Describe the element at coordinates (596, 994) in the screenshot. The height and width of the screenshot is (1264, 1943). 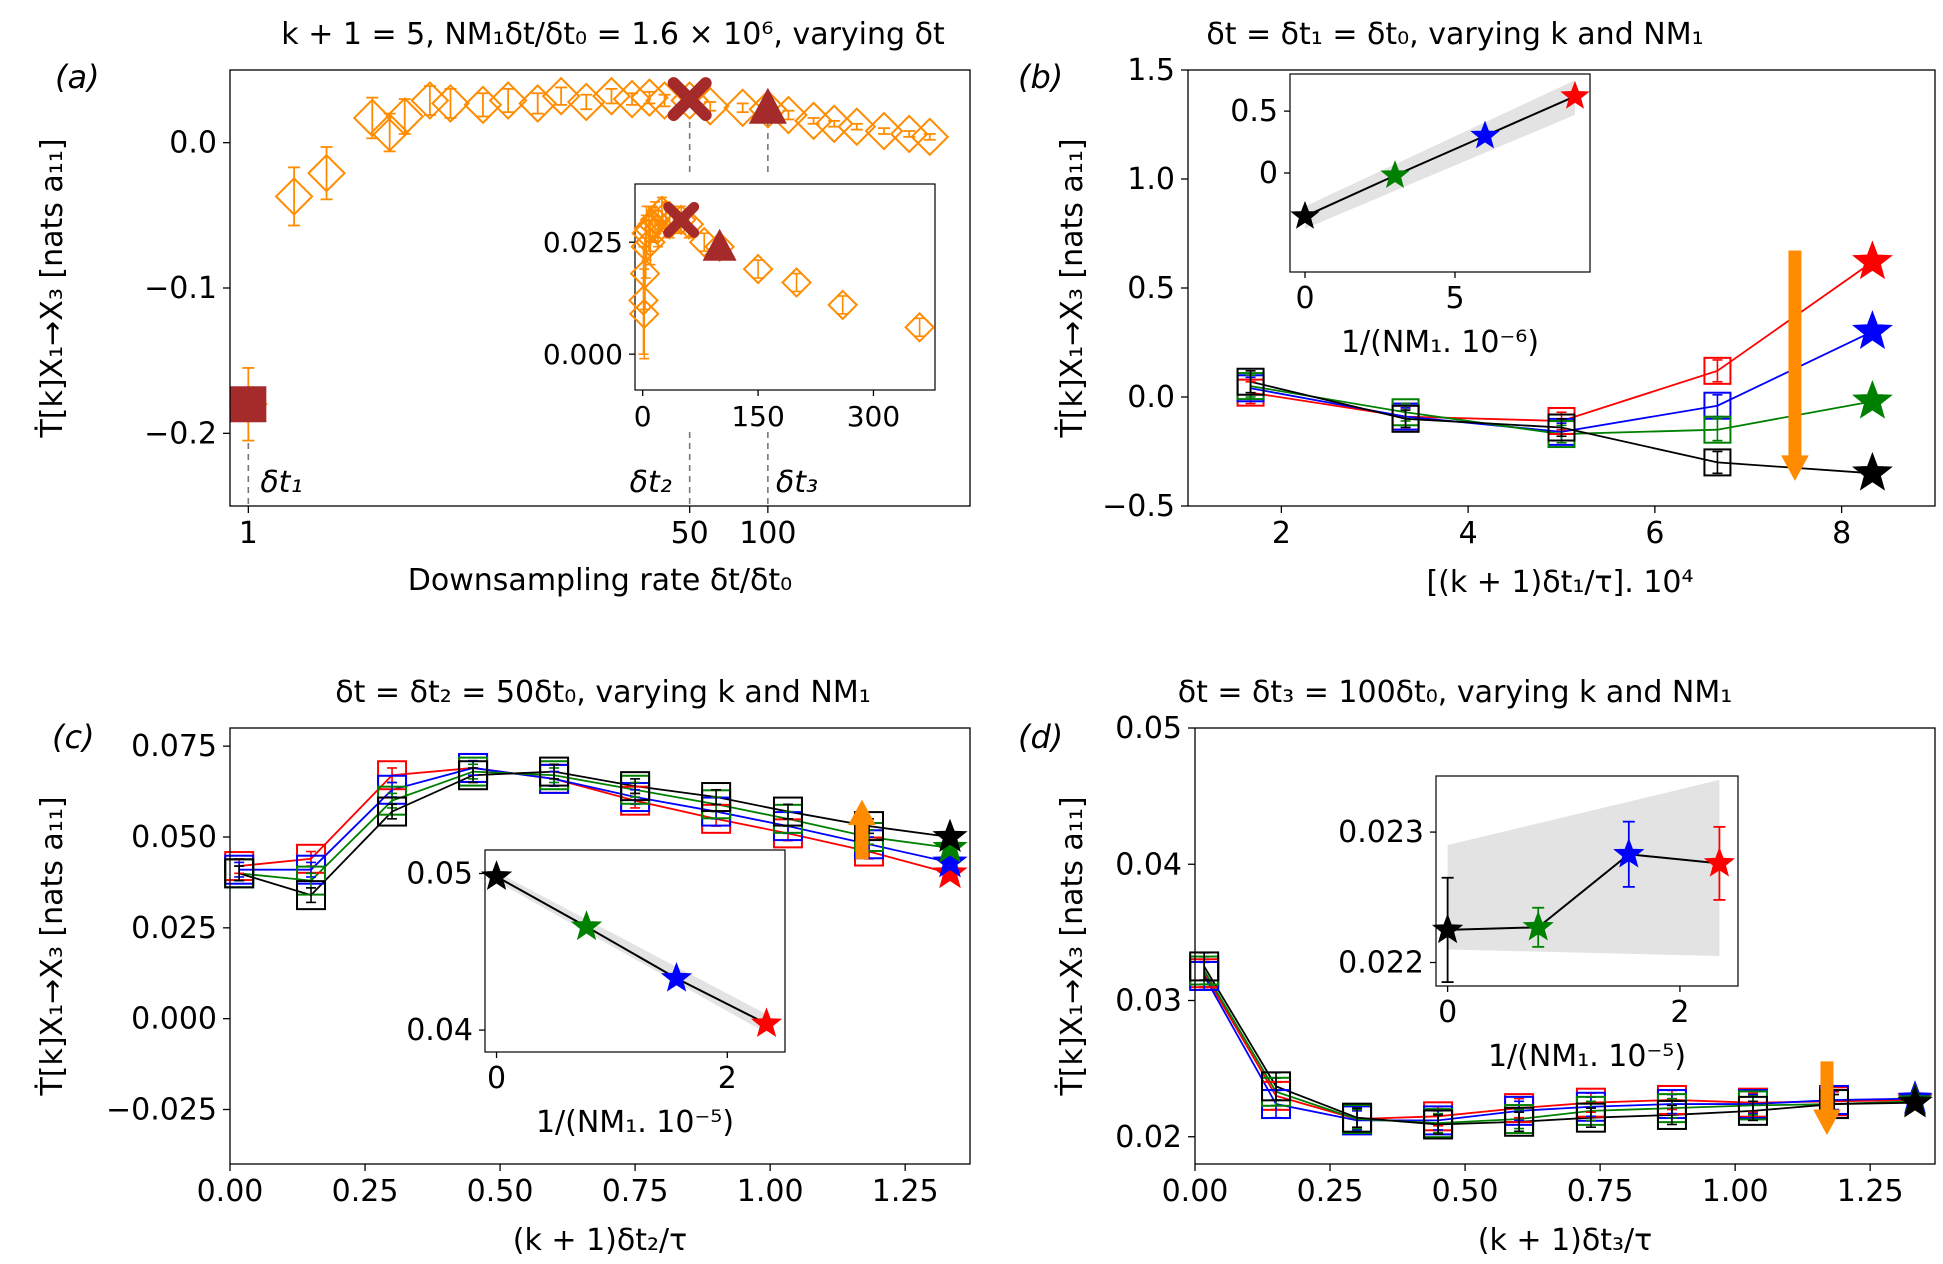
I see `panel-c-inset: 0 2 0.04 0.05 1/(NM₁. 10⁻⁵)` at that location.